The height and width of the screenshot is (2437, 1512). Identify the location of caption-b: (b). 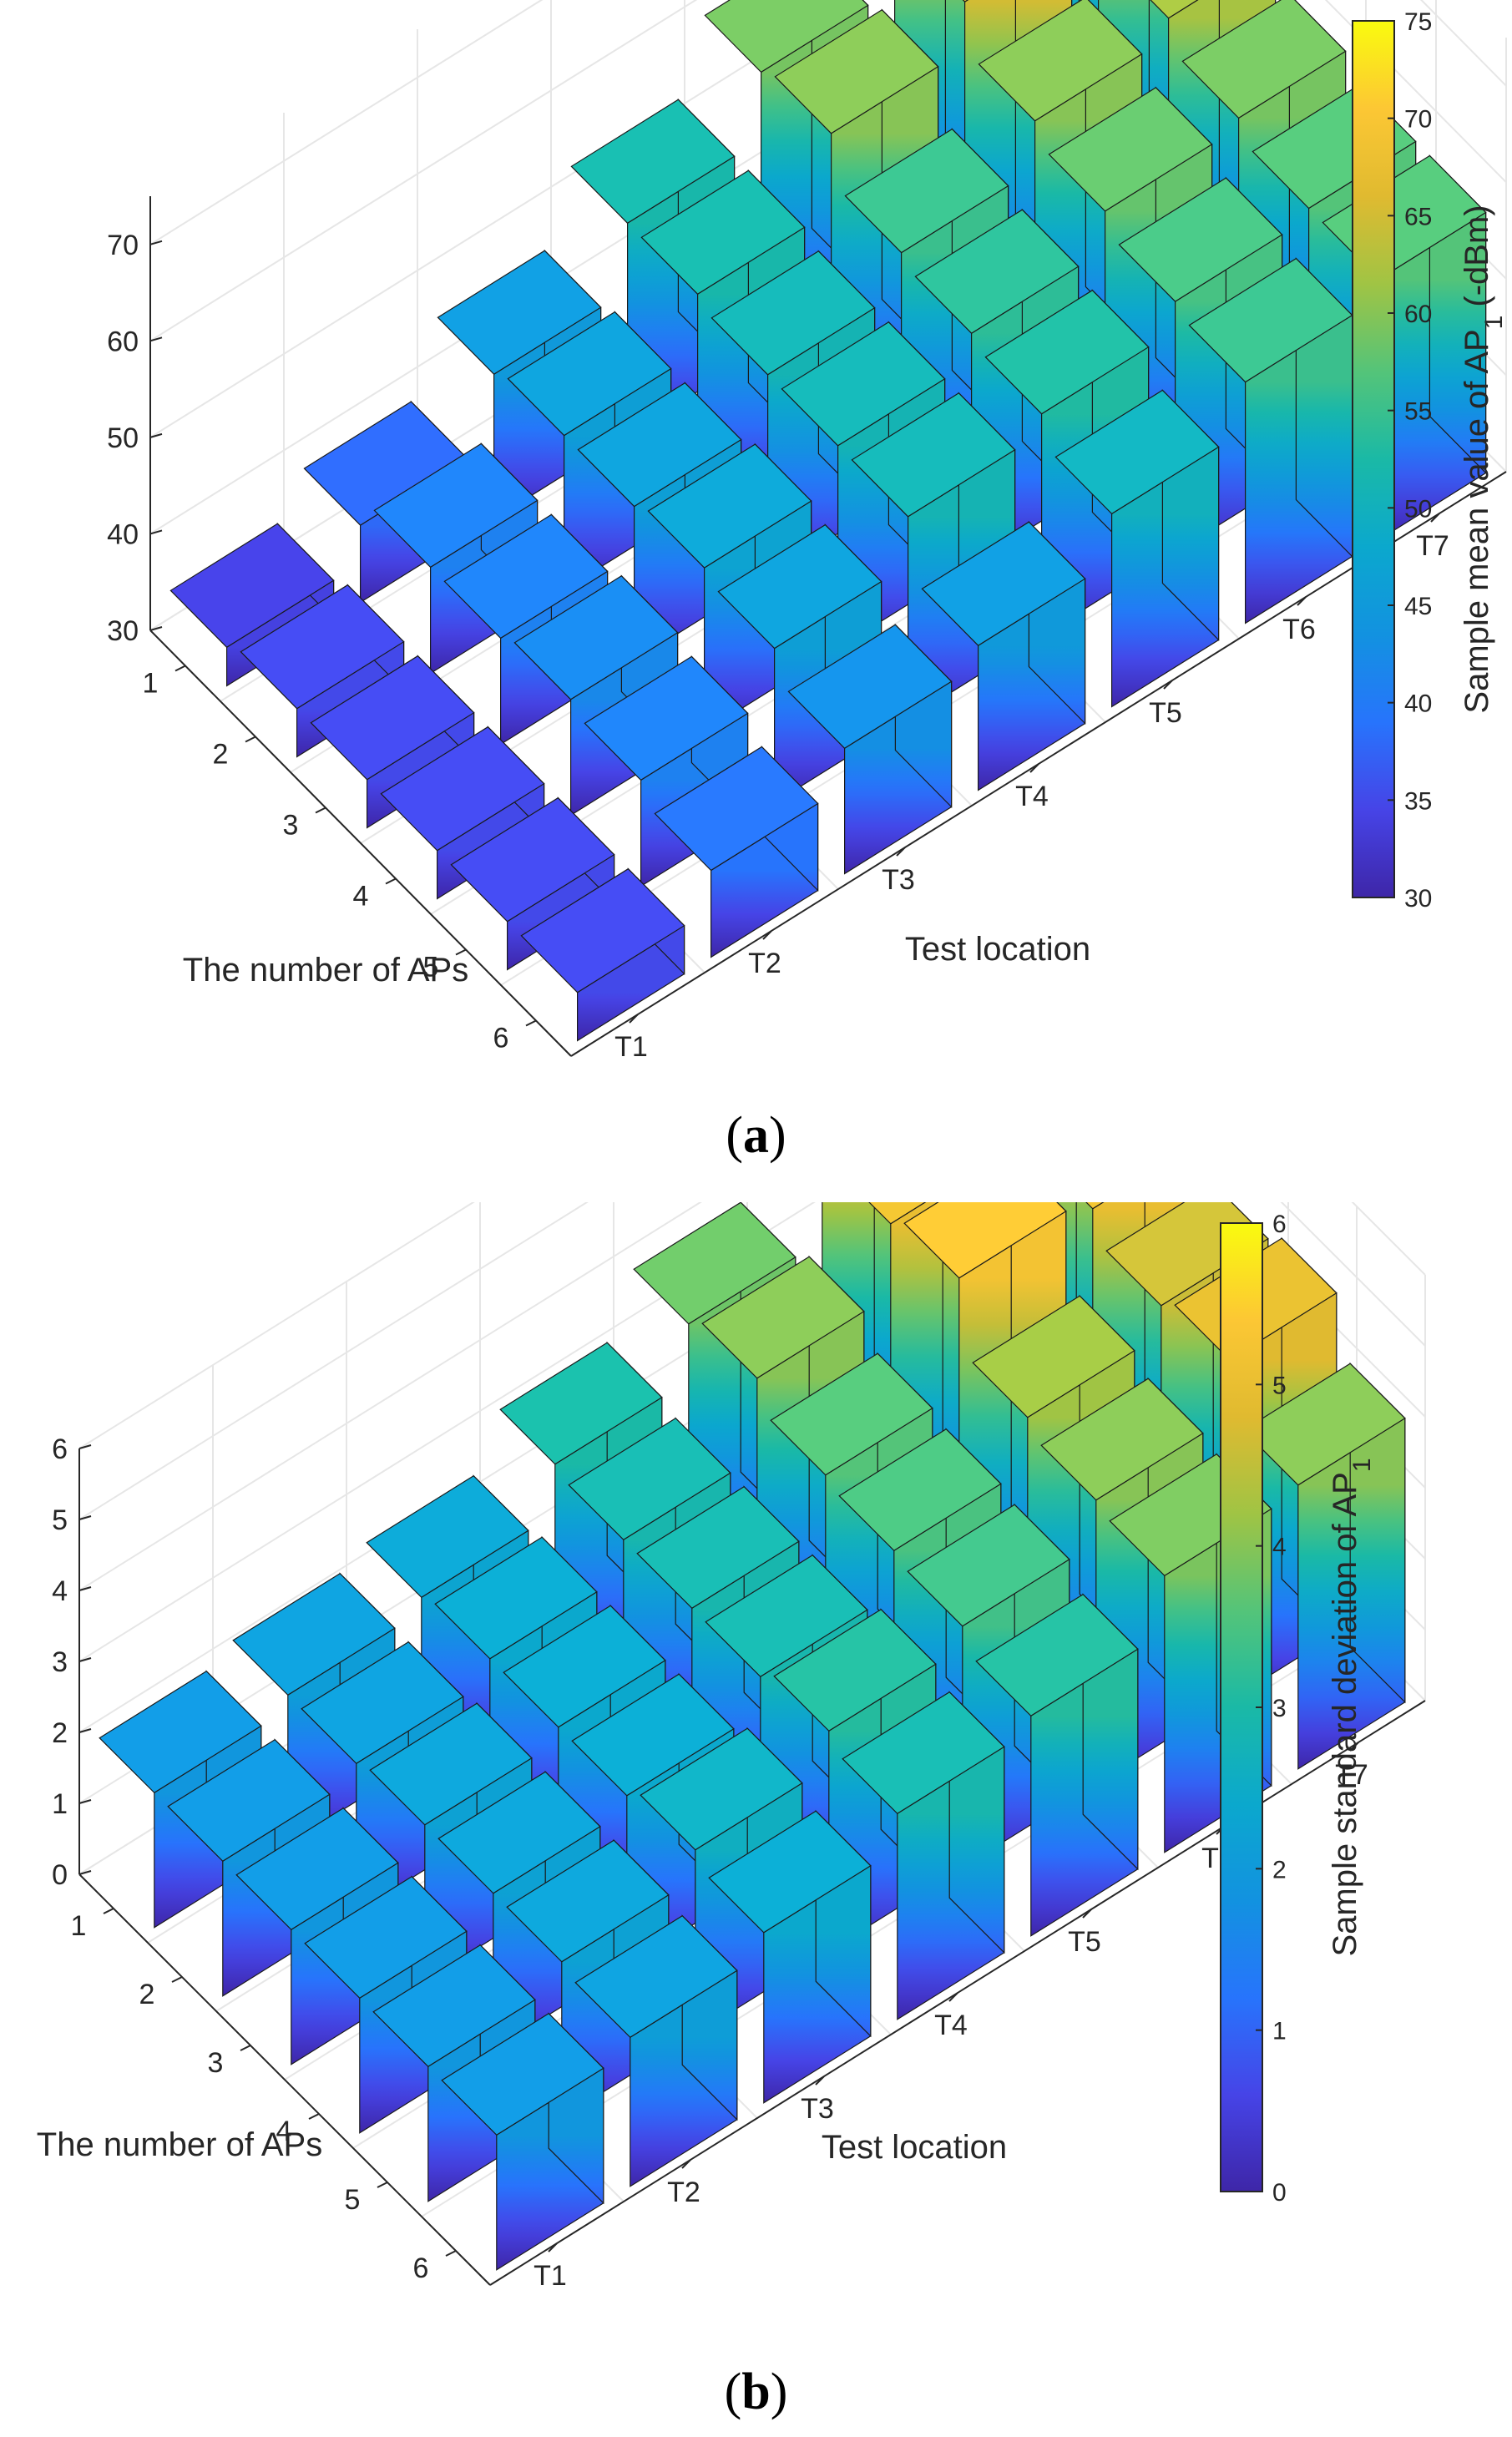
(756, 2392).